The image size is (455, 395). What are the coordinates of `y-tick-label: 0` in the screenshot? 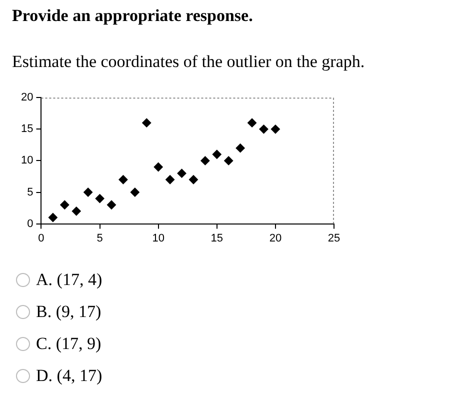 It's located at (30, 224).